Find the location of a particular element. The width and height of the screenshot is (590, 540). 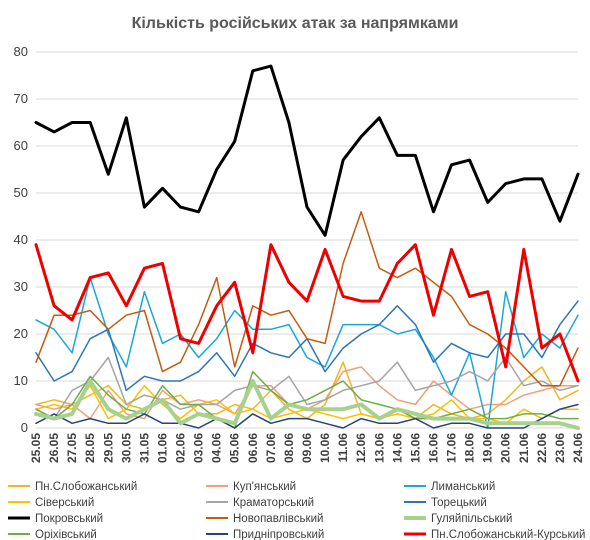

legend-label: Пн.Слобожанський-Курський is located at coordinates (508, 534).